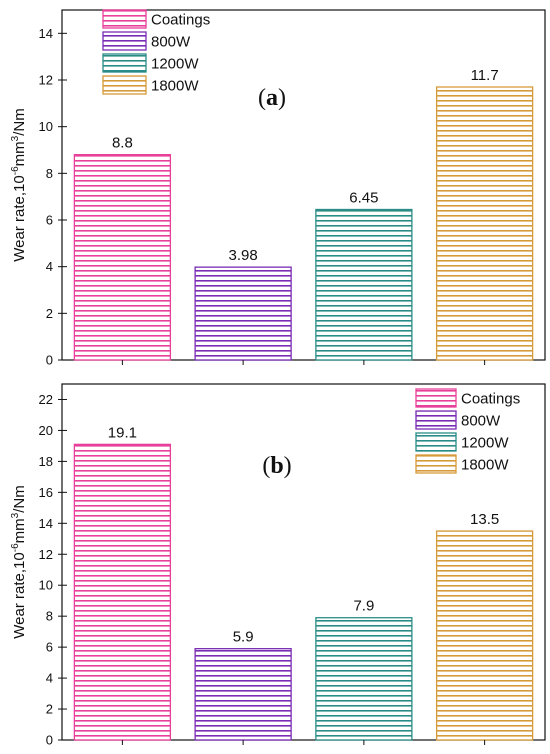 The width and height of the screenshot is (550, 754). What do you see at coordinates (485, 75) in the screenshot?
I see `data-label: 11.7` at bounding box center [485, 75].